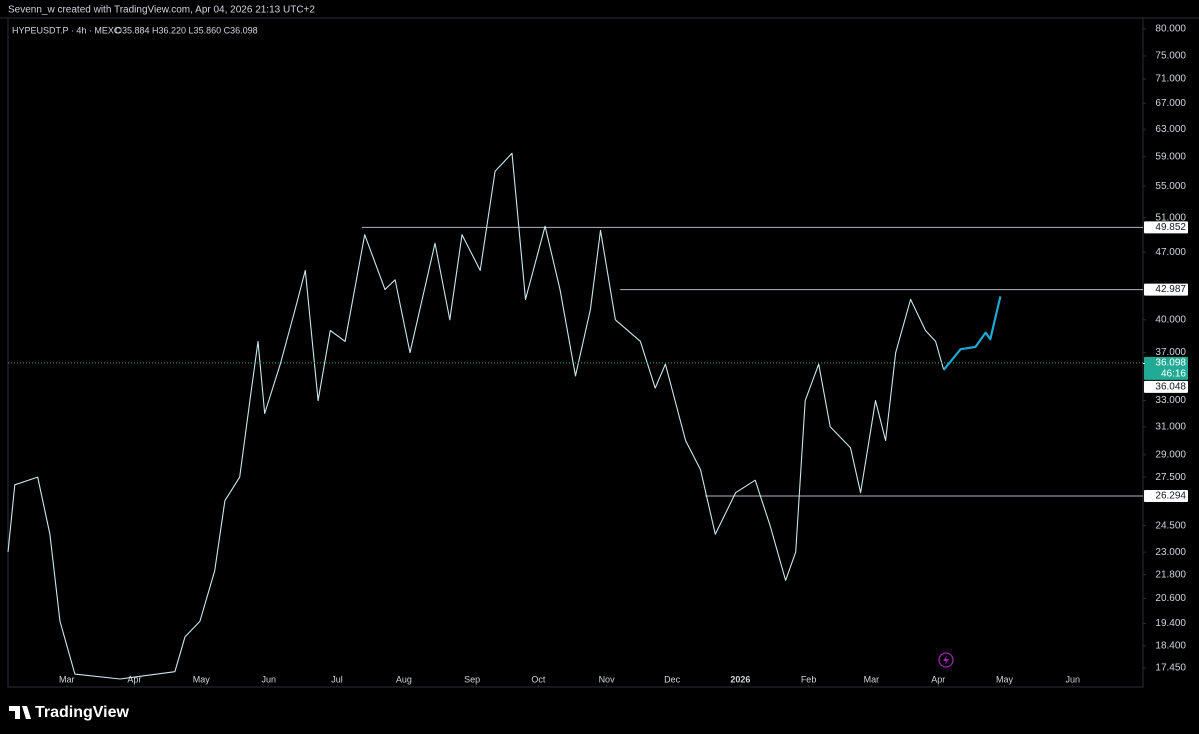 The width and height of the screenshot is (1199, 734). I want to click on y-tick-label: 55.000, so click(1170, 186).